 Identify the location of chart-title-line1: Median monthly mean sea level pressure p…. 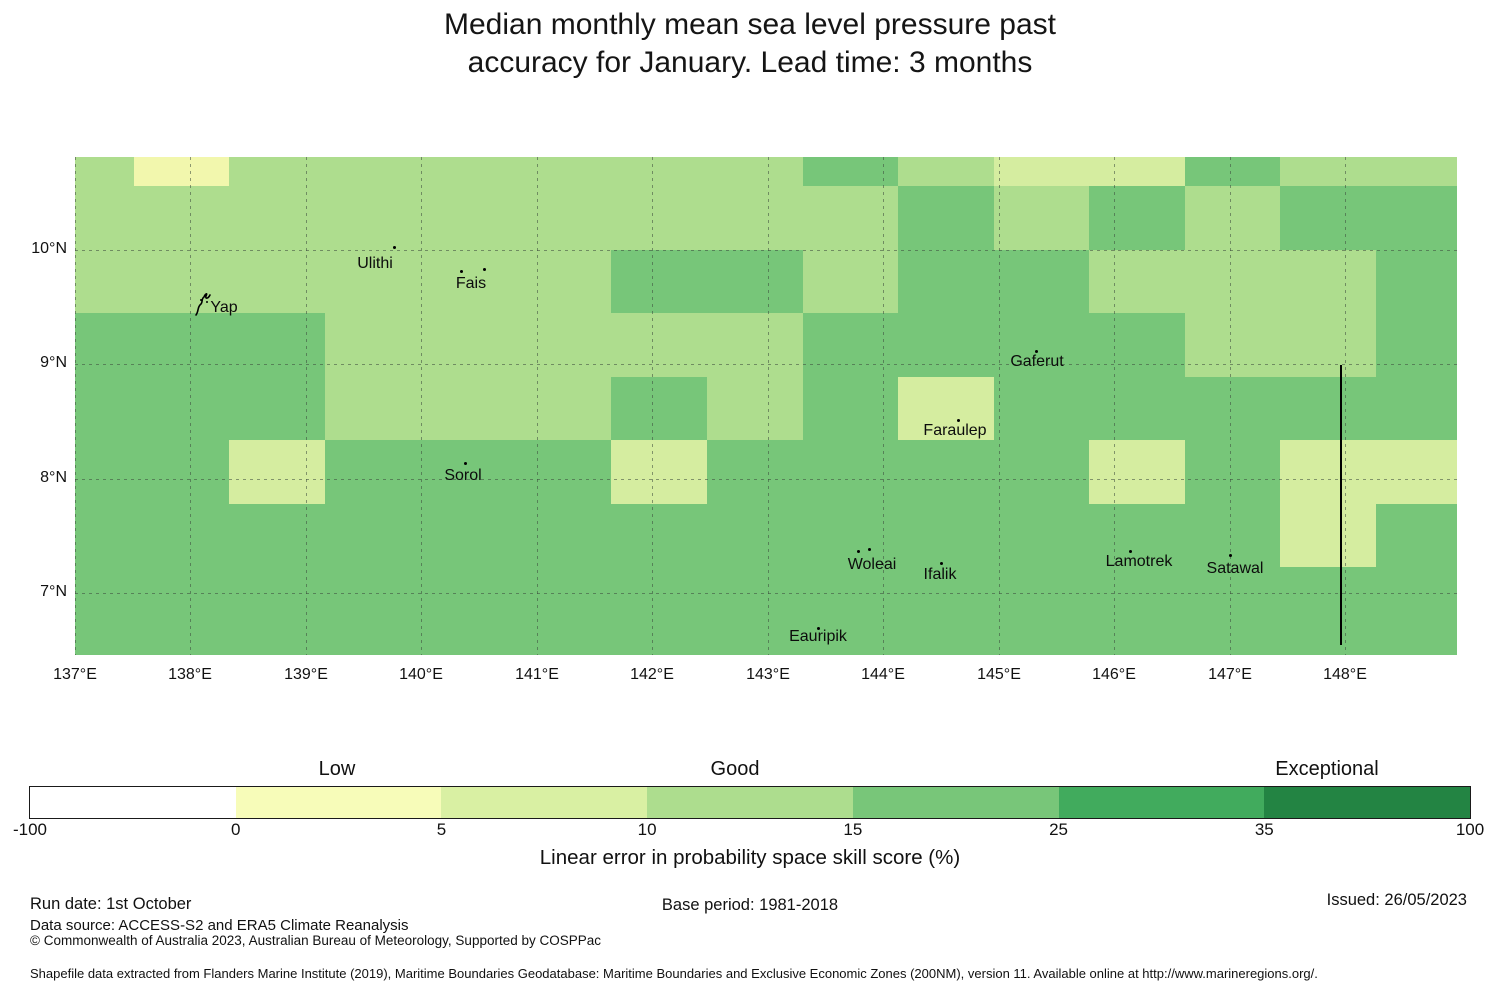
(750, 24).